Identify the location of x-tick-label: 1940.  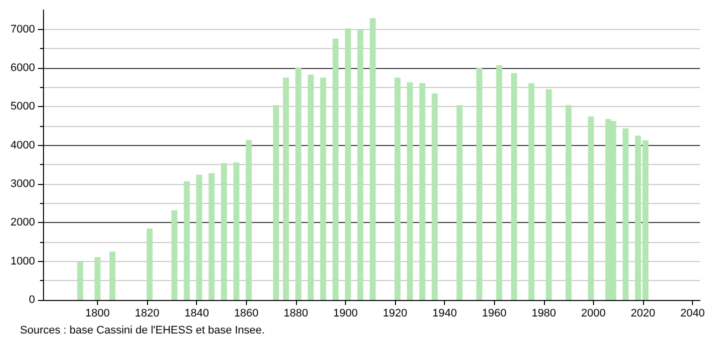
(444, 314).